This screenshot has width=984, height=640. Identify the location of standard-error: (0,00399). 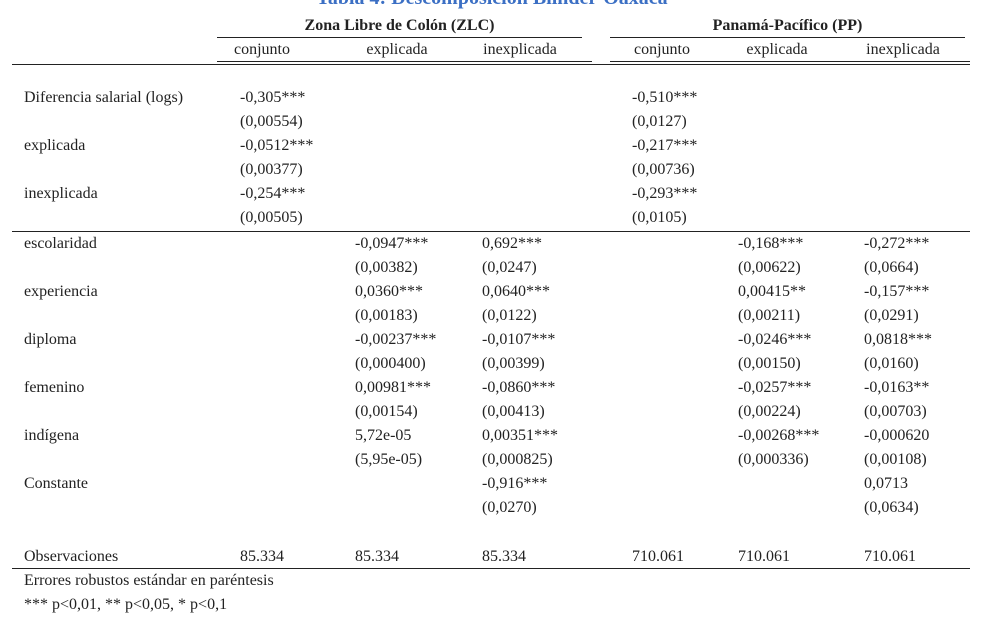
(513, 363).